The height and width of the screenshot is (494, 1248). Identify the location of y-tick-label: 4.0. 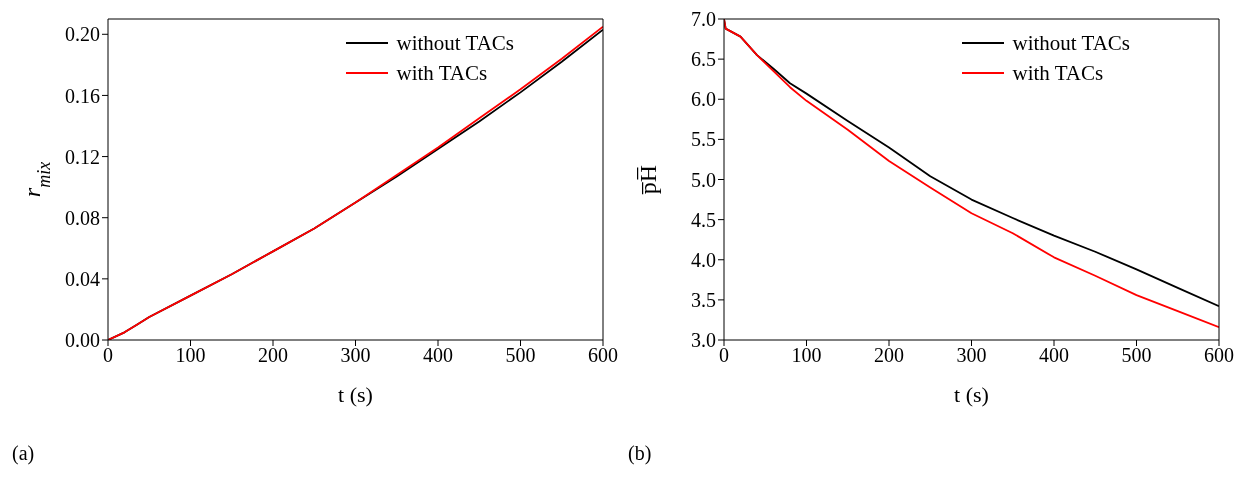
(703, 259).